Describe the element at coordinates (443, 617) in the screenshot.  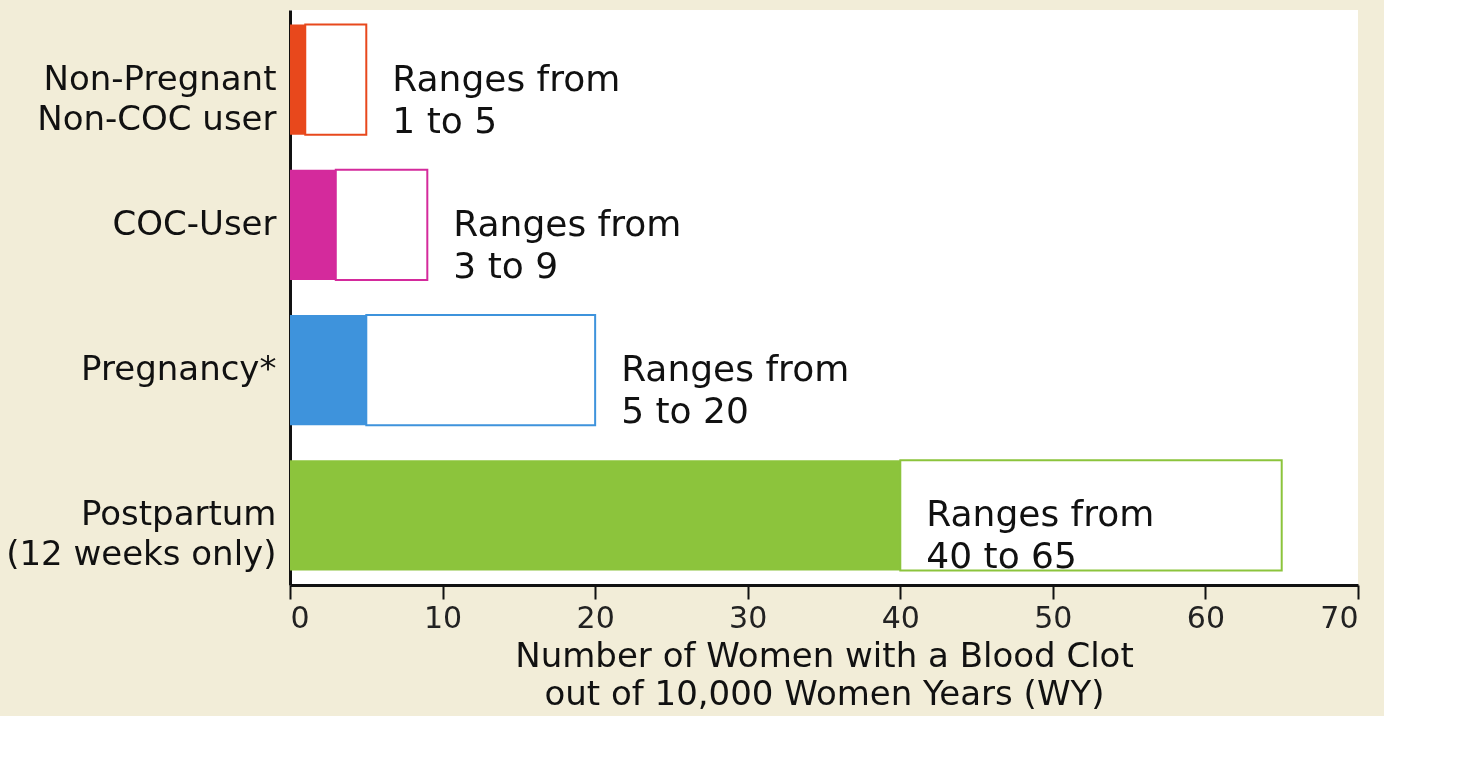
I see `x-tick-label: 10` at that location.